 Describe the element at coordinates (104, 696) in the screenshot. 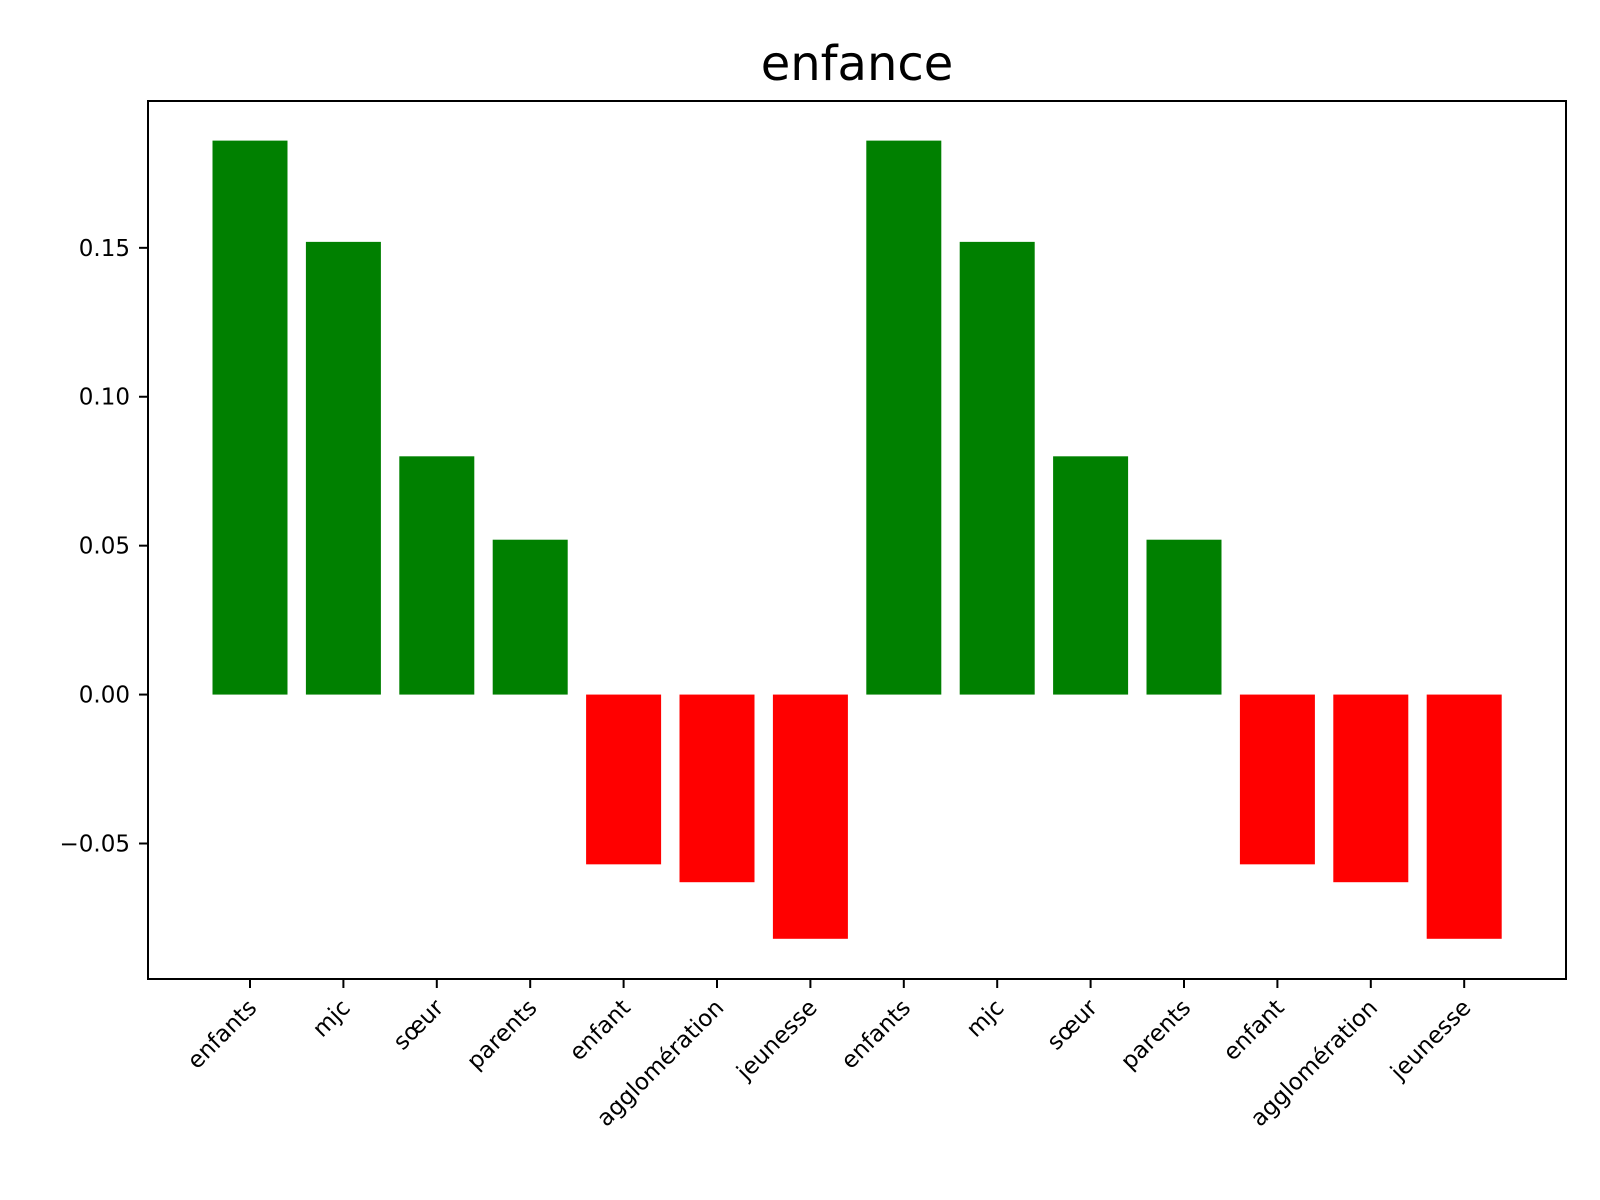

I see `y-tick-label-2: 0.00` at that location.